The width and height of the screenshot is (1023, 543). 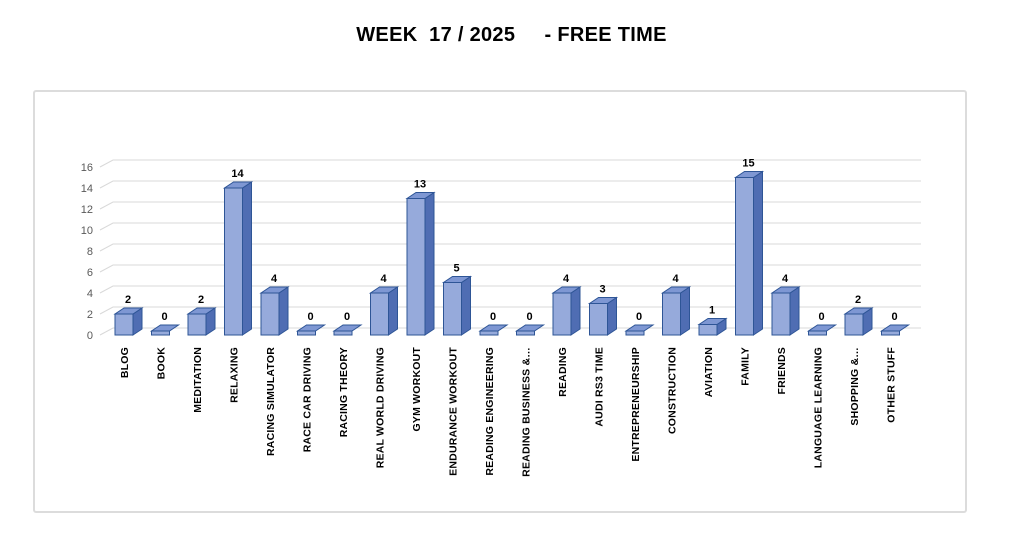 What do you see at coordinates (271, 401) in the screenshot?
I see `x-axis-category-label: RACING SIMULATOR` at bounding box center [271, 401].